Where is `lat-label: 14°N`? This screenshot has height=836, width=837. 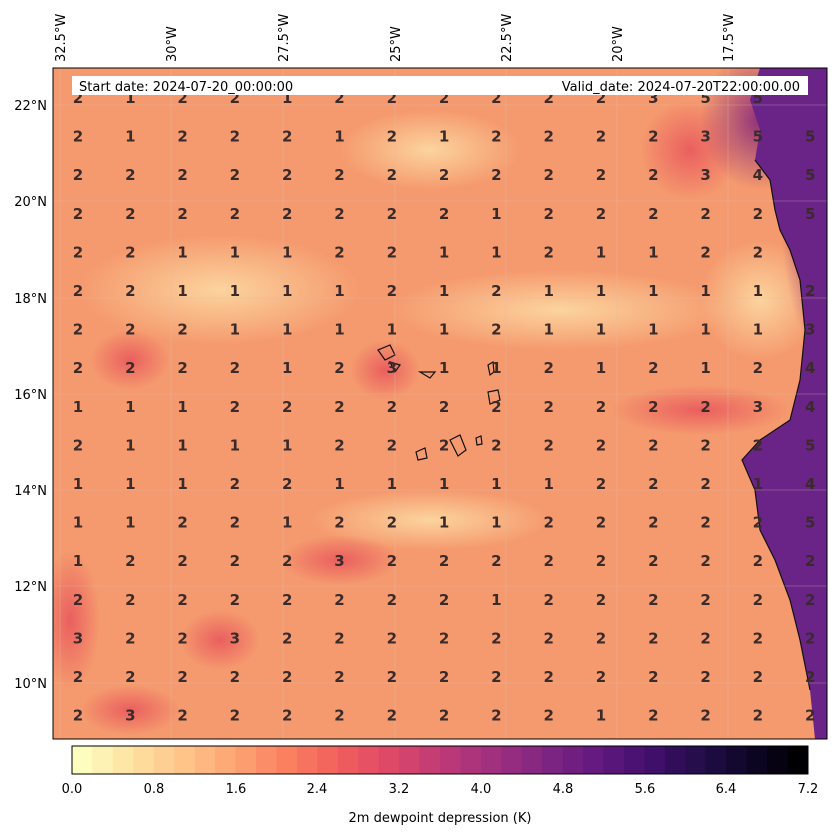 lat-label: 14°N is located at coordinates (30, 491).